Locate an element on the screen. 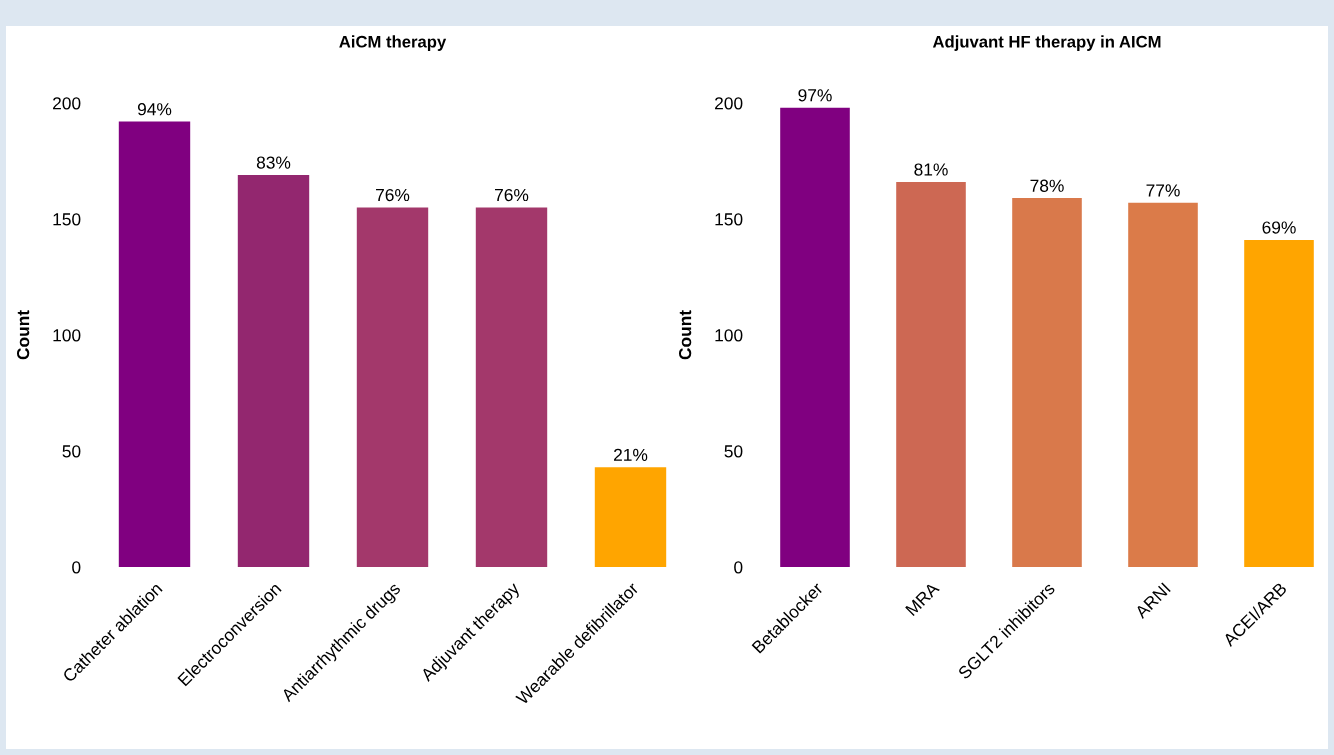 Image resolution: width=1334 pixels, height=755 pixels. annotation: 78% is located at coordinates (1047, 185).